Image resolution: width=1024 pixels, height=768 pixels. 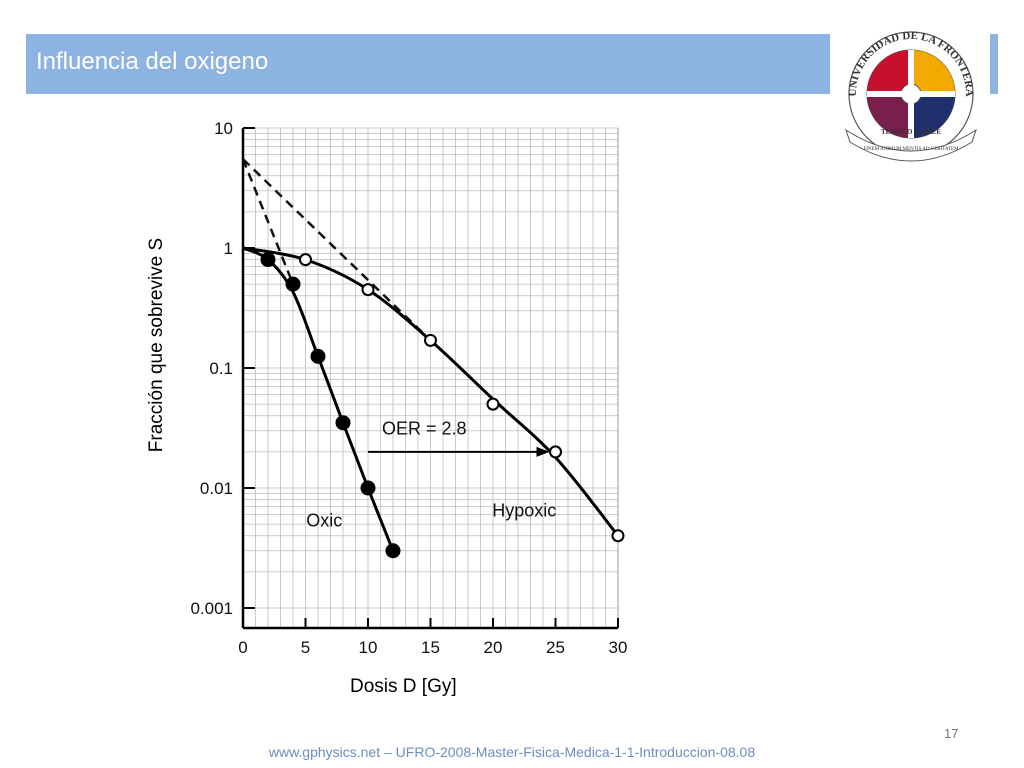 I want to click on slide-title: Influencia del oxigeno, so click(x=152, y=61).